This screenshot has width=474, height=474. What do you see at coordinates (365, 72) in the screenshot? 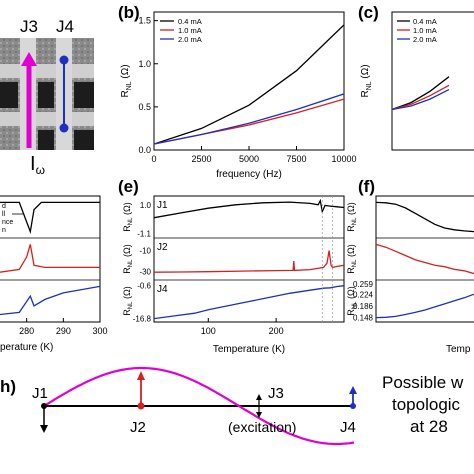
I see `plot-c-ylabel-unit: (Ω)` at bounding box center [365, 72].